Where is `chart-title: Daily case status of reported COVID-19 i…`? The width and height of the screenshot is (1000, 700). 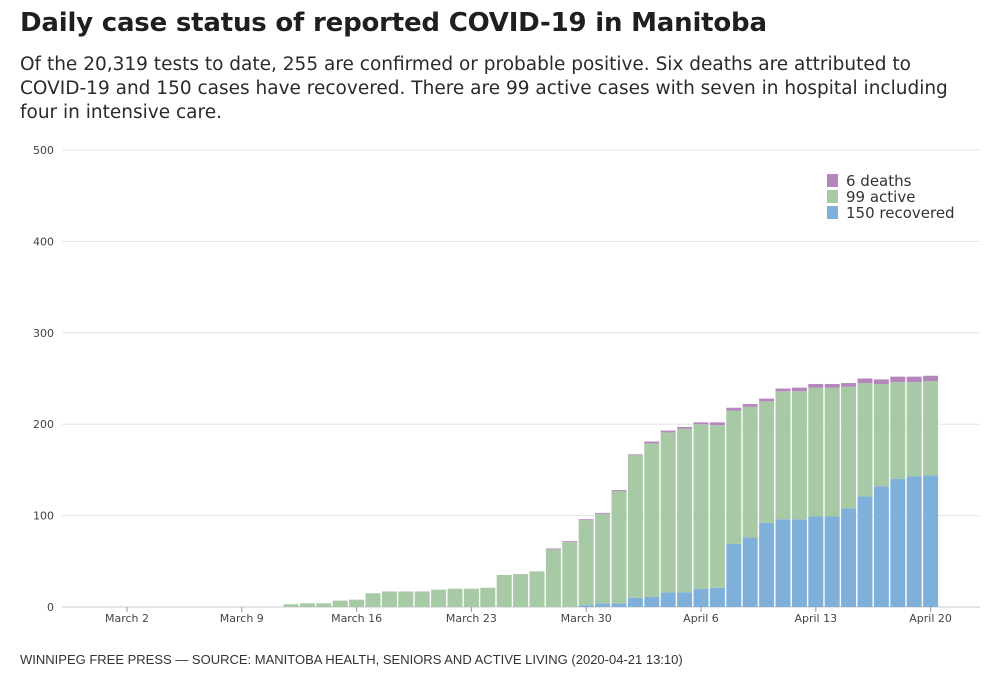
chart-title: Daily case status of reported COVID-19 i… is located at coordinates (393, 23).